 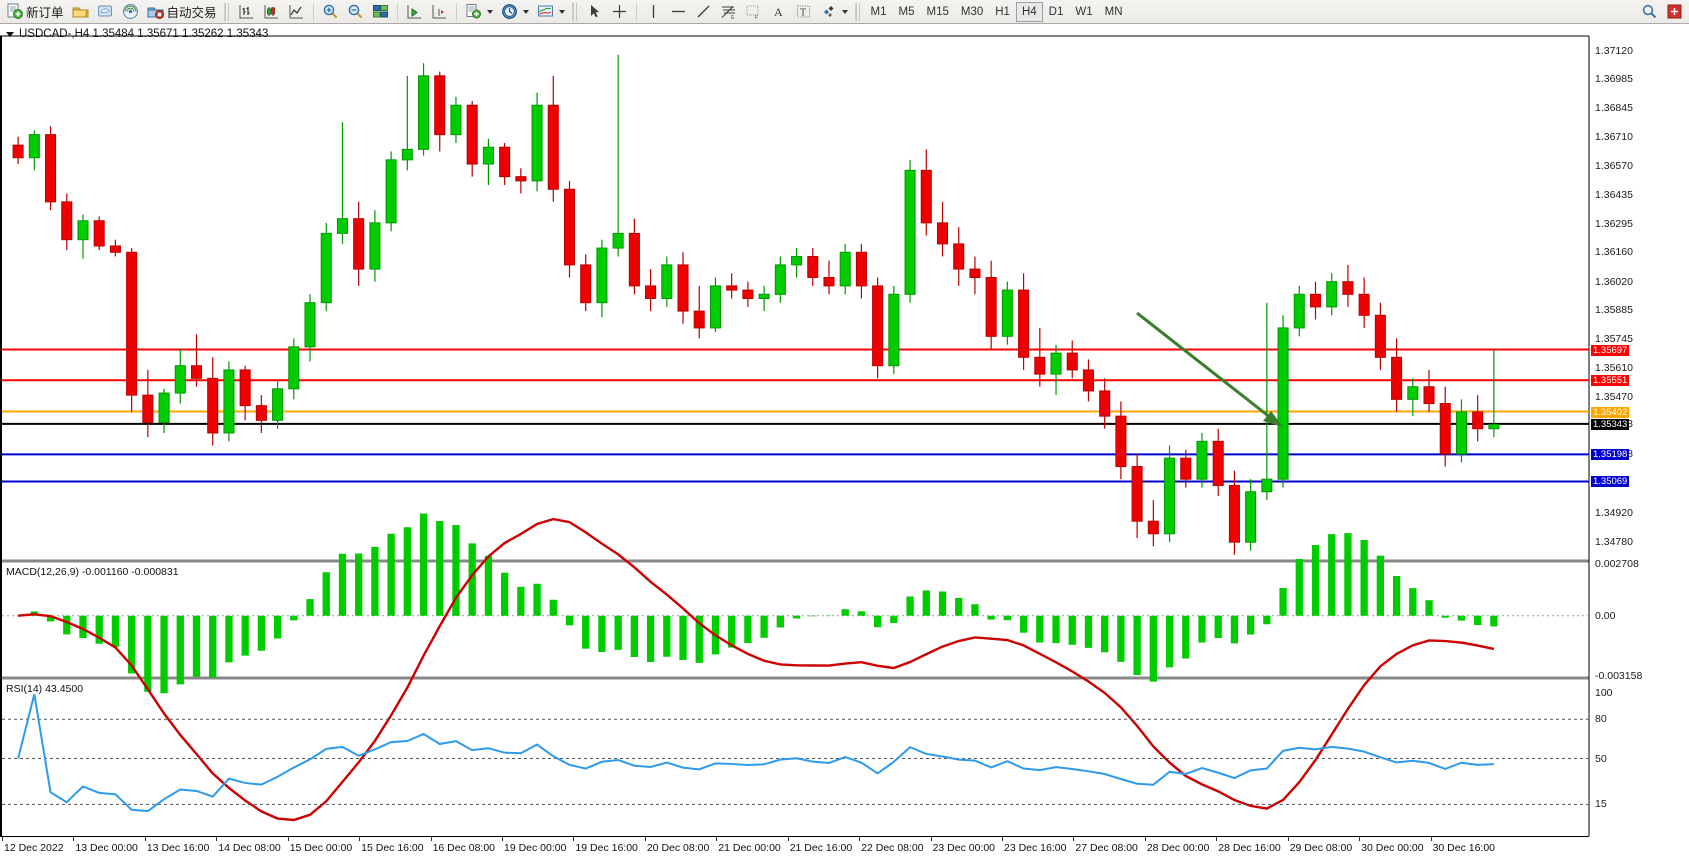 I want to click on time-tick: 28 Dec 16:00, so click(x=1249, y=848).